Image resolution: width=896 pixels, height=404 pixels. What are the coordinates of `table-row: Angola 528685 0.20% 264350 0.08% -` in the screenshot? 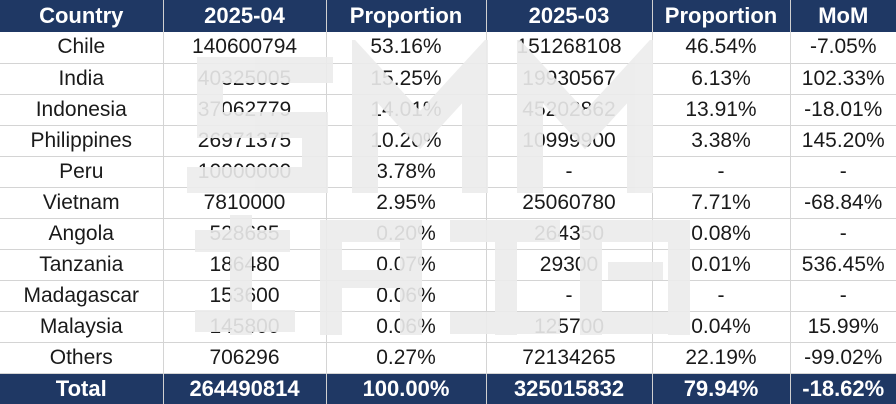 It's located at (448, 234).